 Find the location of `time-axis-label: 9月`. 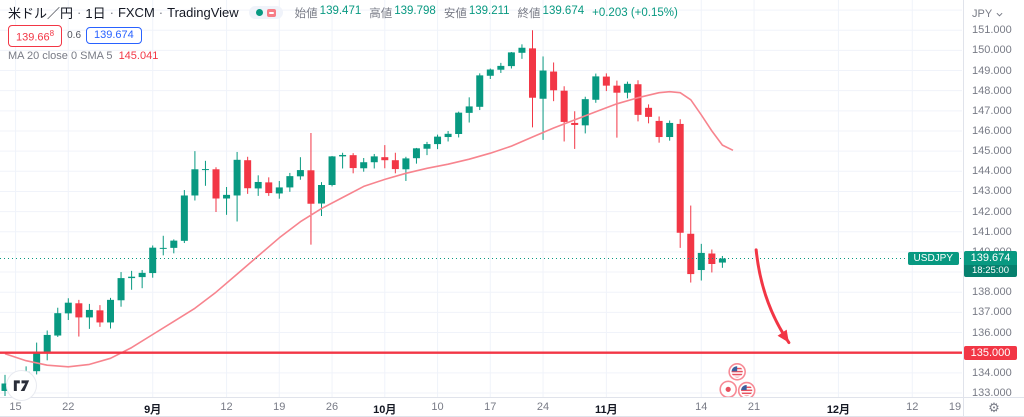

time-axis-label: 9月 is located at coordinates (153, 410).